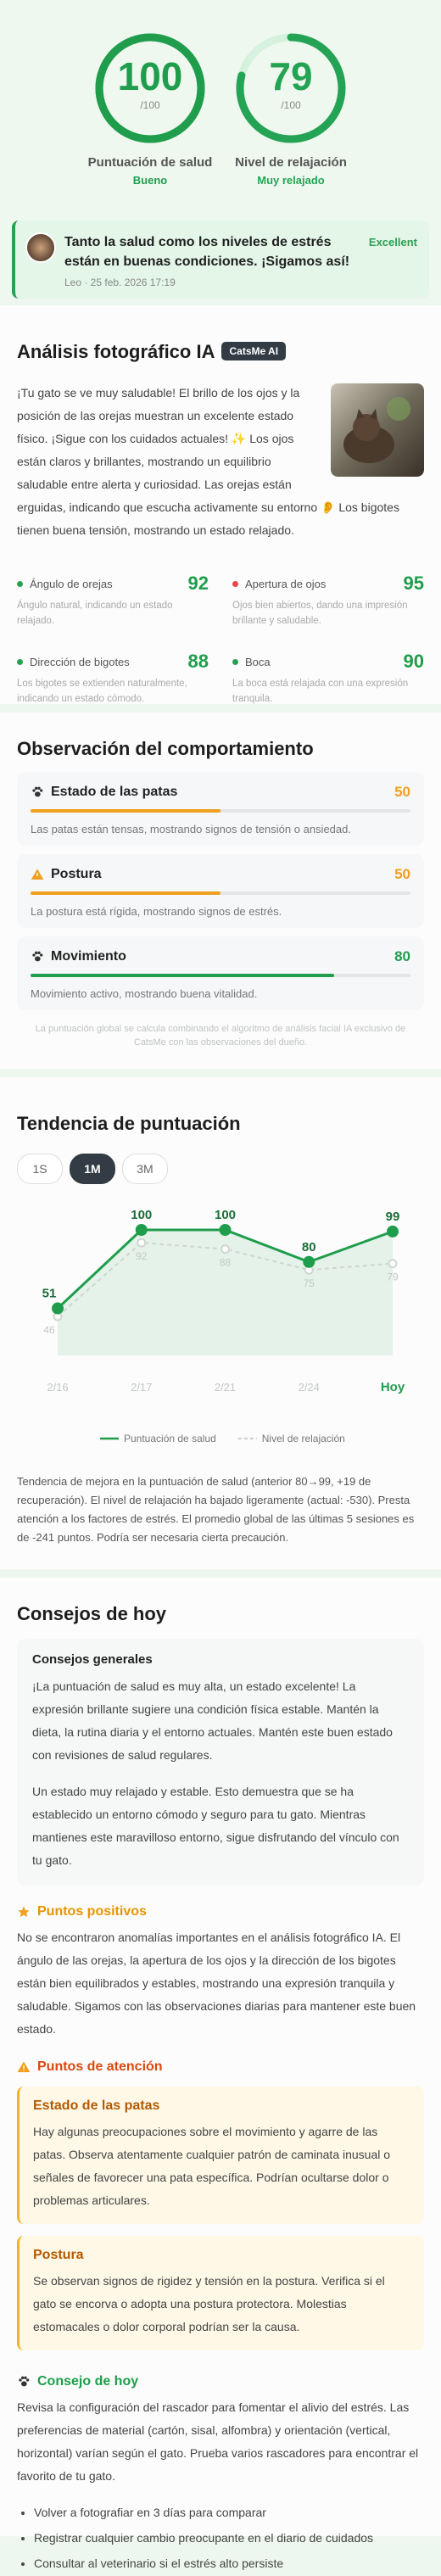 The image size is (441, 2576). What do you see at coordinates (309, 1387) in the screenshot?
I see `x-tick-label: 2/24` at bounding box center [309, 1387].